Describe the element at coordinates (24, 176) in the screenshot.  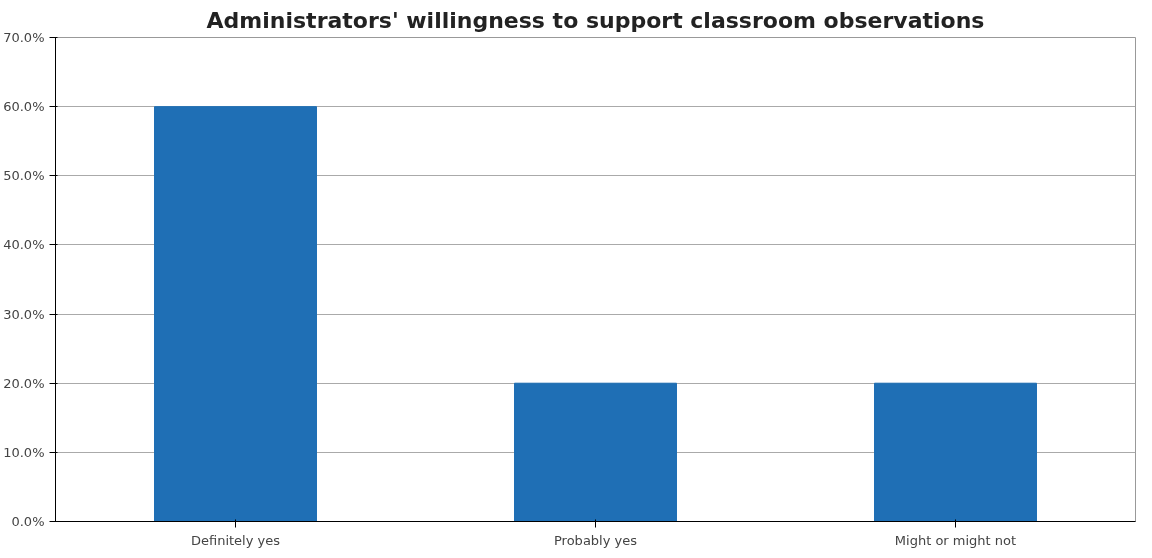
I see `y-tick-label: 50.0%` at that location.